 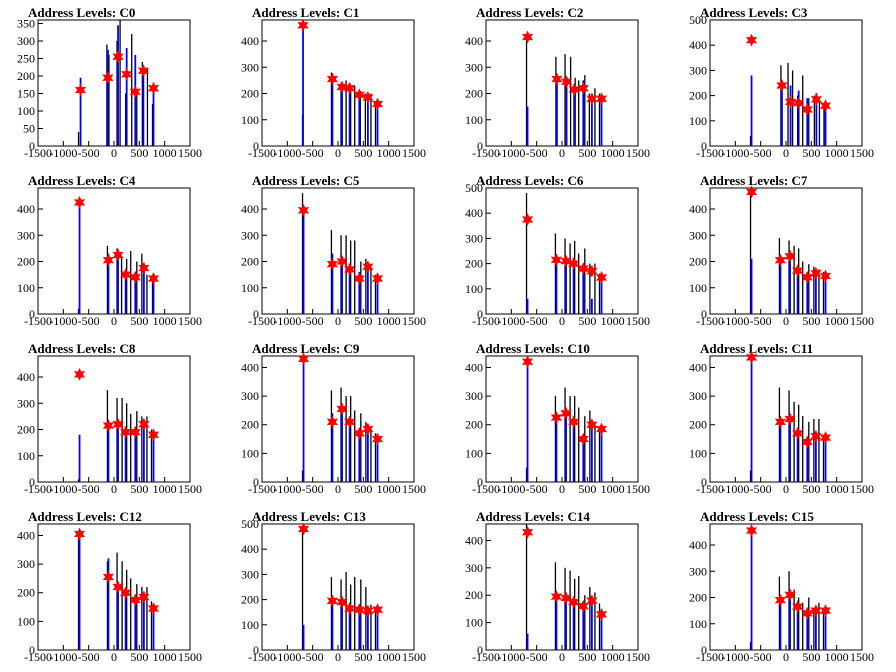 What do you see at coordinates (26, 59) in the screenshot?
I see `y-tick-label: 250` at bounding box center [26, 59].